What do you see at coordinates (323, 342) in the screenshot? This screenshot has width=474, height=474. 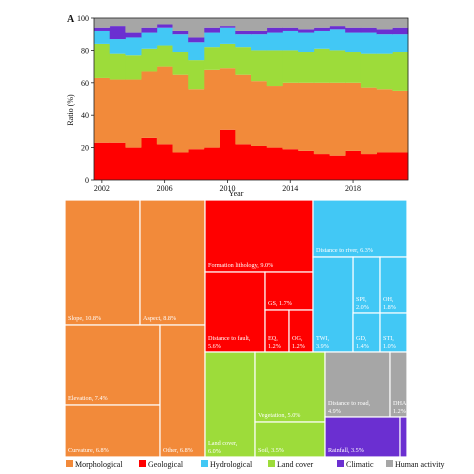 I see `treemap-label: TWI, 3.9%` at bounding box center [323, 342].